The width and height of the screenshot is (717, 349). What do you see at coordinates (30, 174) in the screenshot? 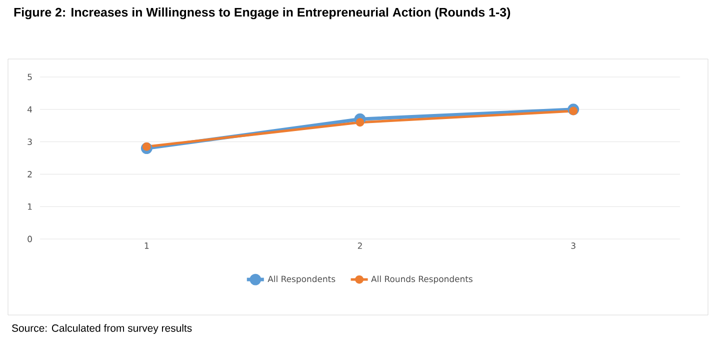
I see `y-tick-label: 2` at bounding box center [30, 174].